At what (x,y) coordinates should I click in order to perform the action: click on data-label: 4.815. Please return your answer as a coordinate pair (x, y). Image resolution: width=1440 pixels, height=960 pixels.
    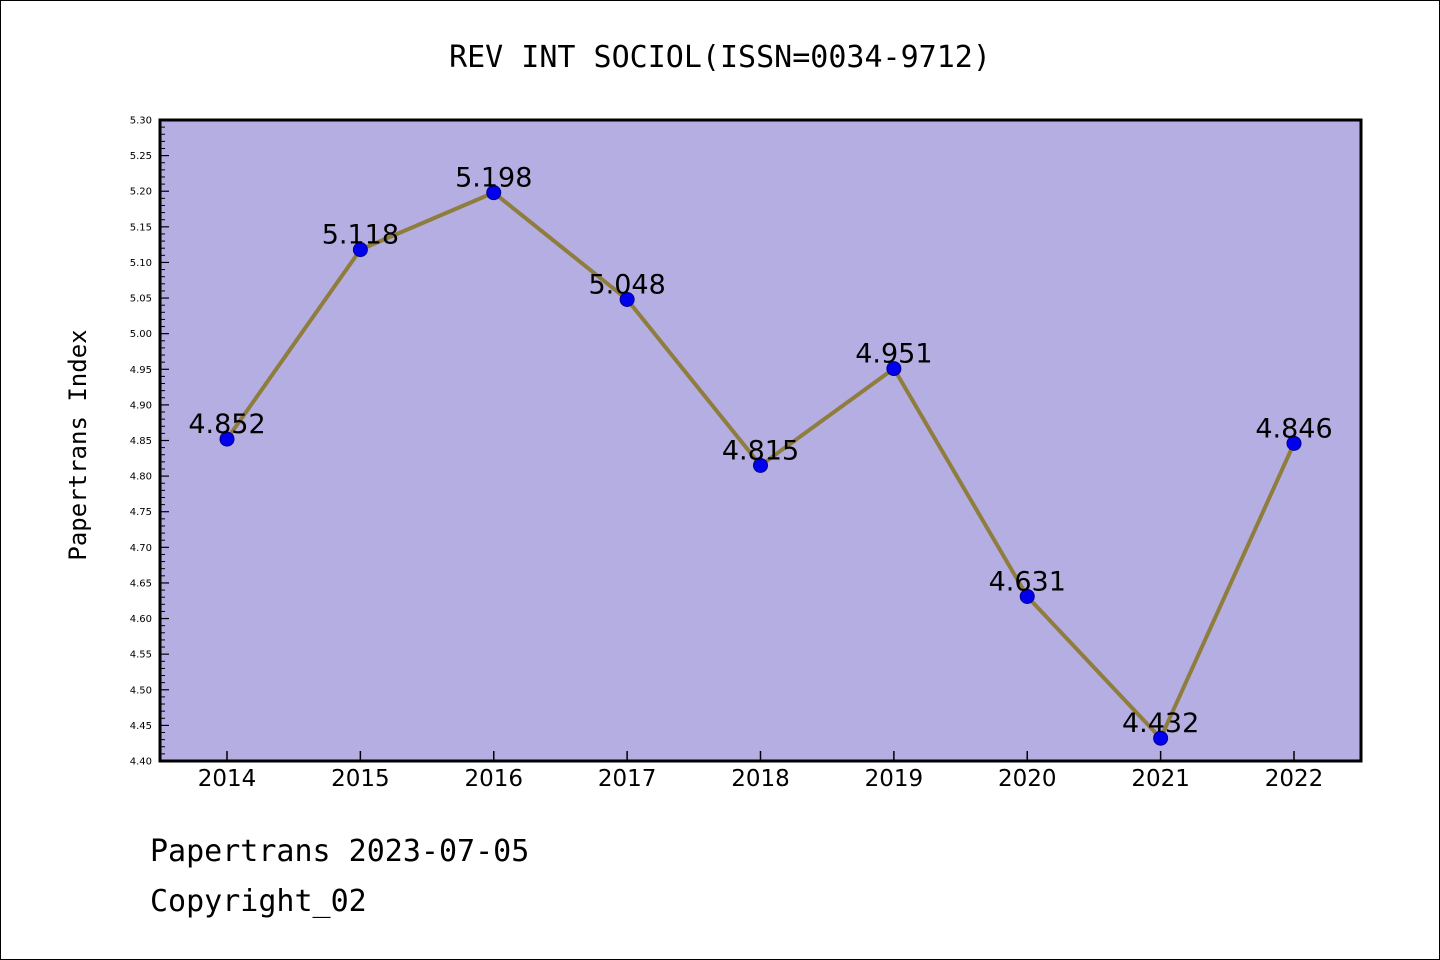
    Looking at the image, I should click on (760, 450).